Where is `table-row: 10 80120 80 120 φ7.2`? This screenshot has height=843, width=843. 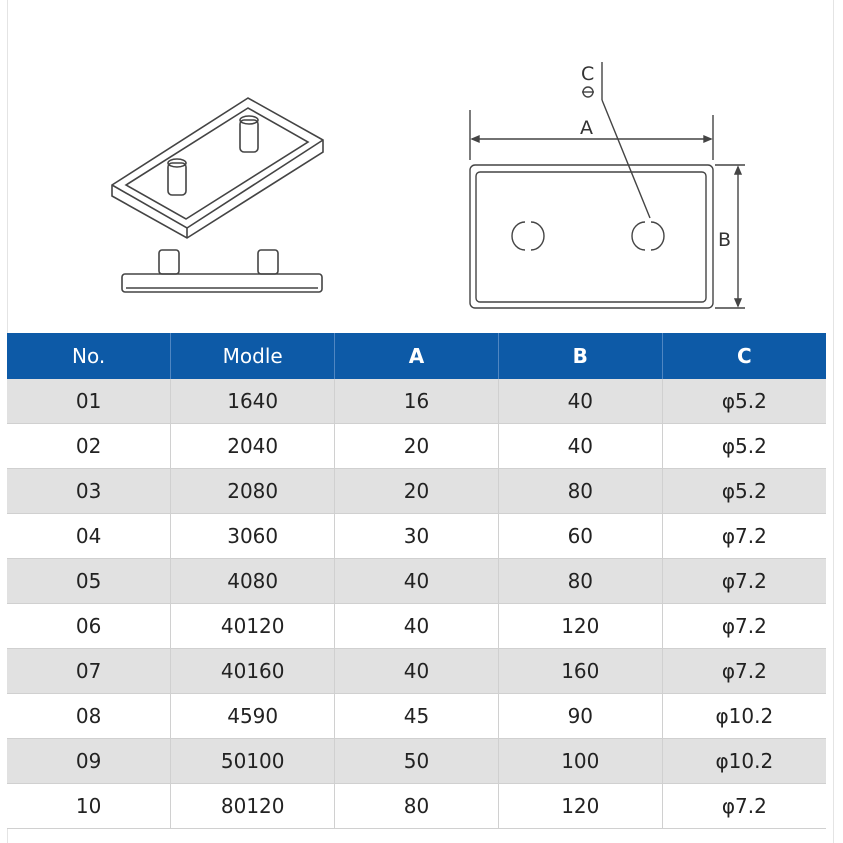
table-row: 10 80120 80 120 φ7.2 is located at coordinates (416, 806).